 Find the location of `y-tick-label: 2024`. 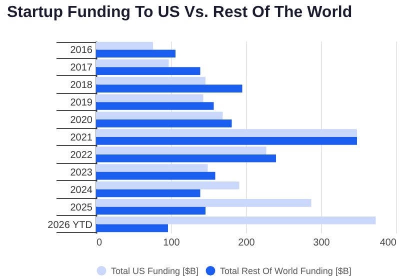

y-tick-label: 2024 is located at coordinates (81, 190).